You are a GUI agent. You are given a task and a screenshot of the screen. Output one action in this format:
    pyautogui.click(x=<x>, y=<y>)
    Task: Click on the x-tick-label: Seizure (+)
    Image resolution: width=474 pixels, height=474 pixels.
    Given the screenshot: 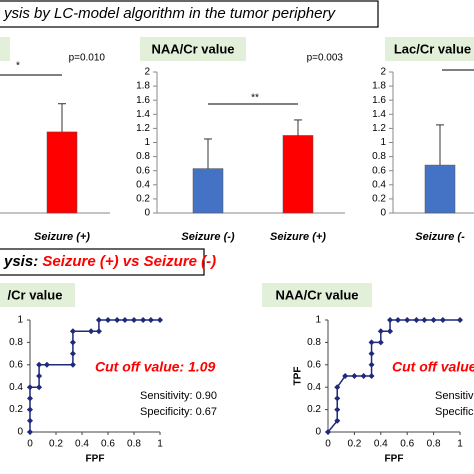 What is the action you would take?
    pyautogui.click(x=298, y=237)
    